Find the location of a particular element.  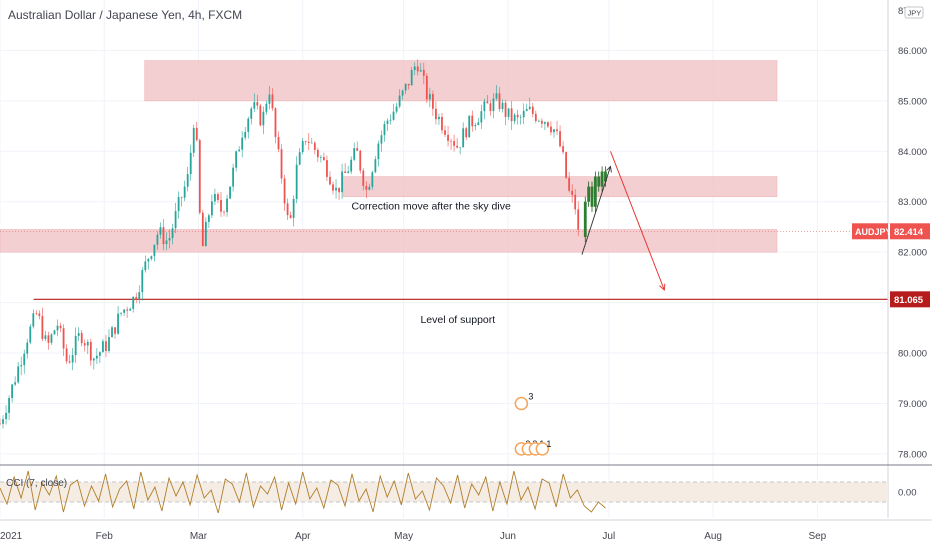

symbol-tag is located at coordinates (870, 231).